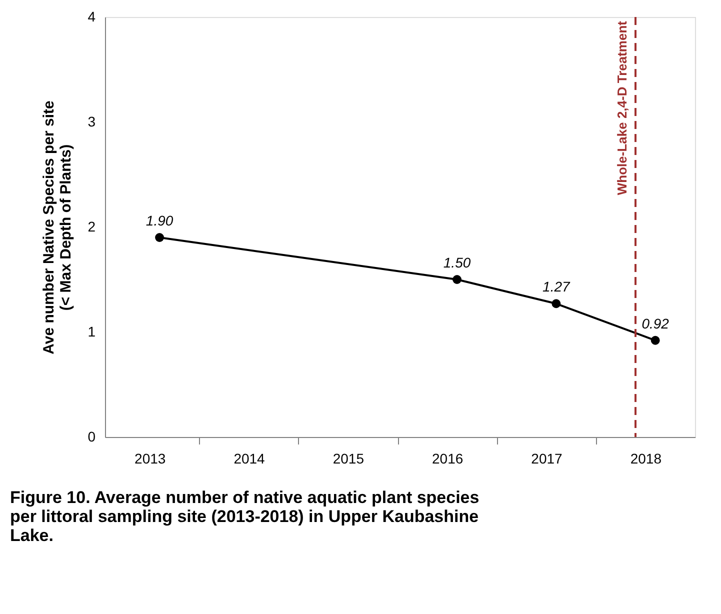 The image size is (721, 614). What do you see at coordinates (457, 262) in the screenshot?
I see `text: 1.50` at bounding box center [457, 262].